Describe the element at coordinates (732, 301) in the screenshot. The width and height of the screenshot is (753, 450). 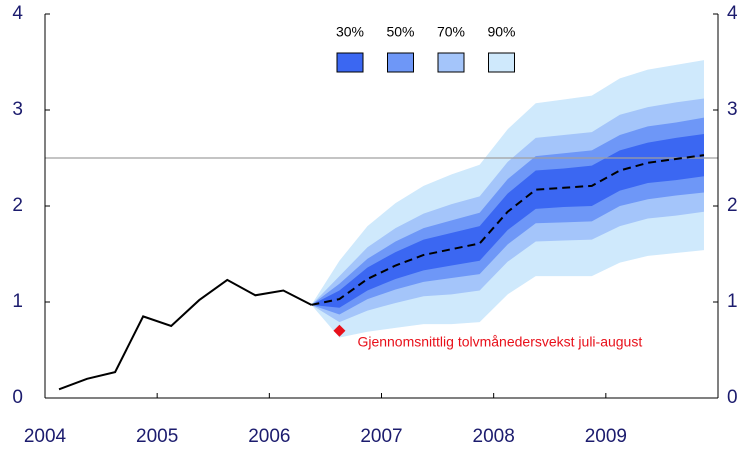
I see `y2-tick-label: 1` at that location.